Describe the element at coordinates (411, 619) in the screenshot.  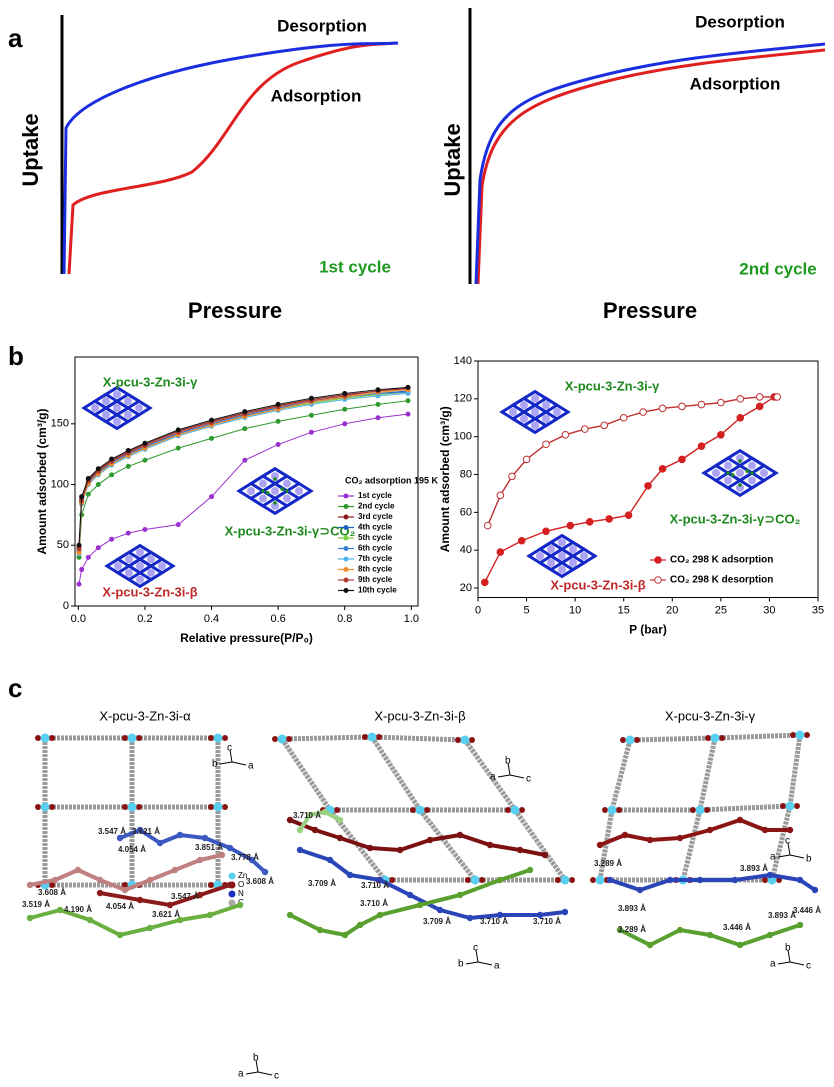
I see `x-tick-label: 1.0` at that location.